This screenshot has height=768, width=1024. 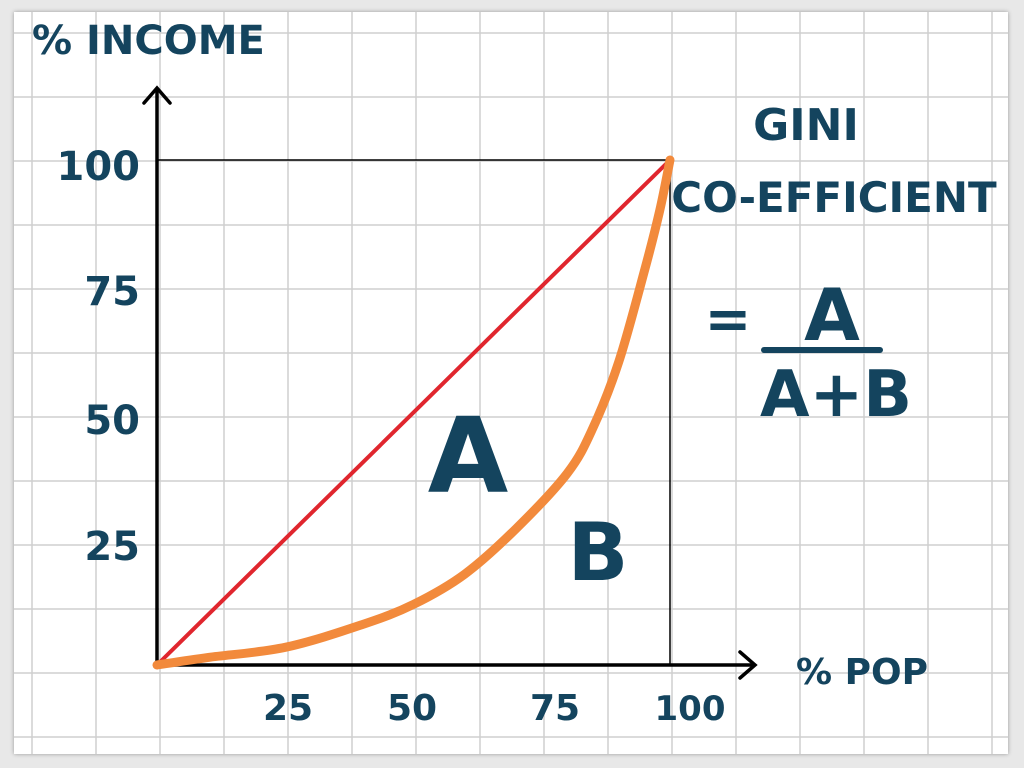 What do you see at coordinates (112, 292) in the screenshot?
I see `y-tick-label: 75` at bounding box center [112, 292].